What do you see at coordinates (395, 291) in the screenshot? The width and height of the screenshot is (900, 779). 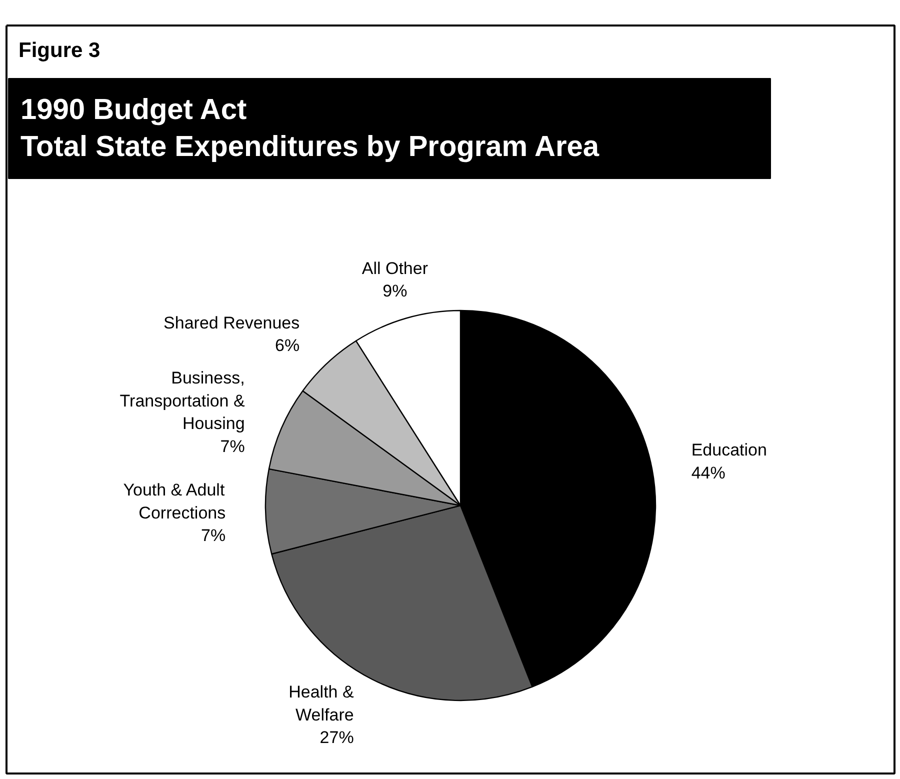 I see `data-label: 9%` at bounding box center [395, 291].